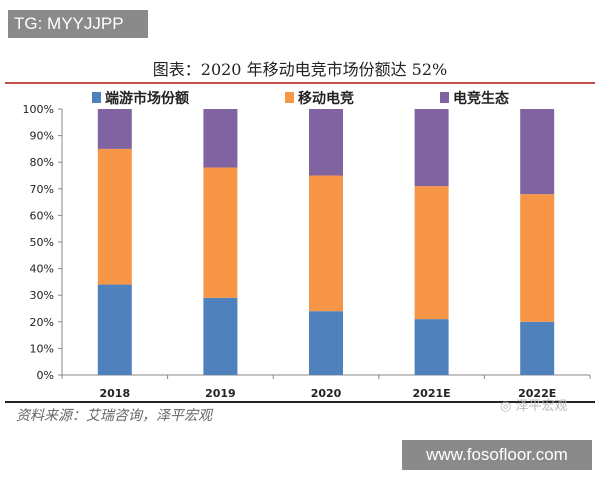 The height and width of the screenshot is (480, 600). Describe the element at coordinates (326, 98) in the screenshot. I see `legend-label: 移动电竞` at that location.